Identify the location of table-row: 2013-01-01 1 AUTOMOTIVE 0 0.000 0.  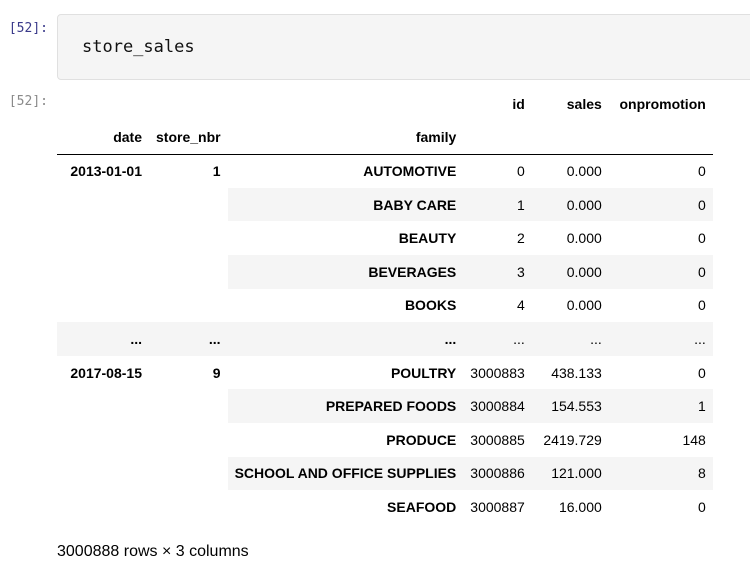
(385, 171).